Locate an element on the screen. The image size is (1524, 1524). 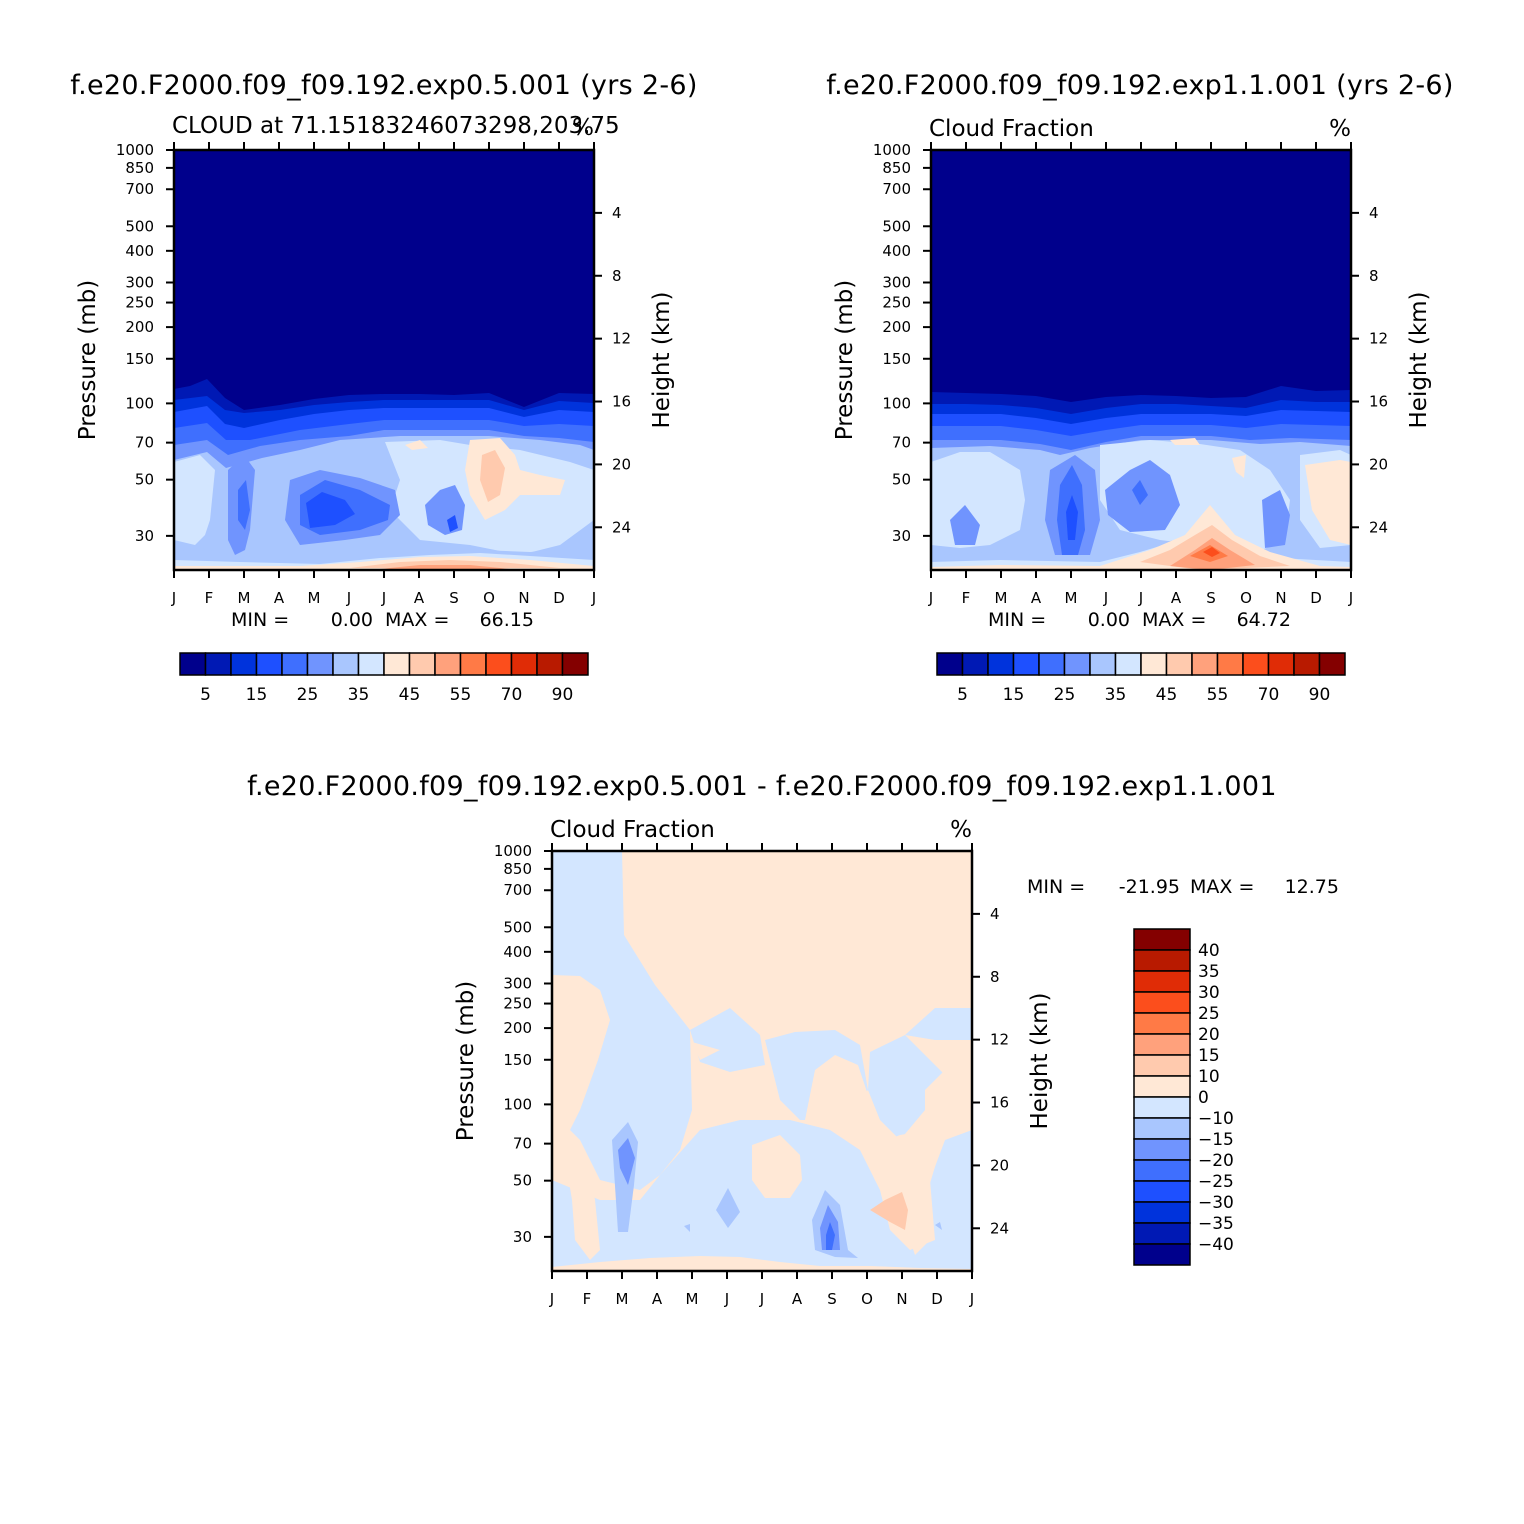
min-value: 0.00 is located at coordinates (352, 620).